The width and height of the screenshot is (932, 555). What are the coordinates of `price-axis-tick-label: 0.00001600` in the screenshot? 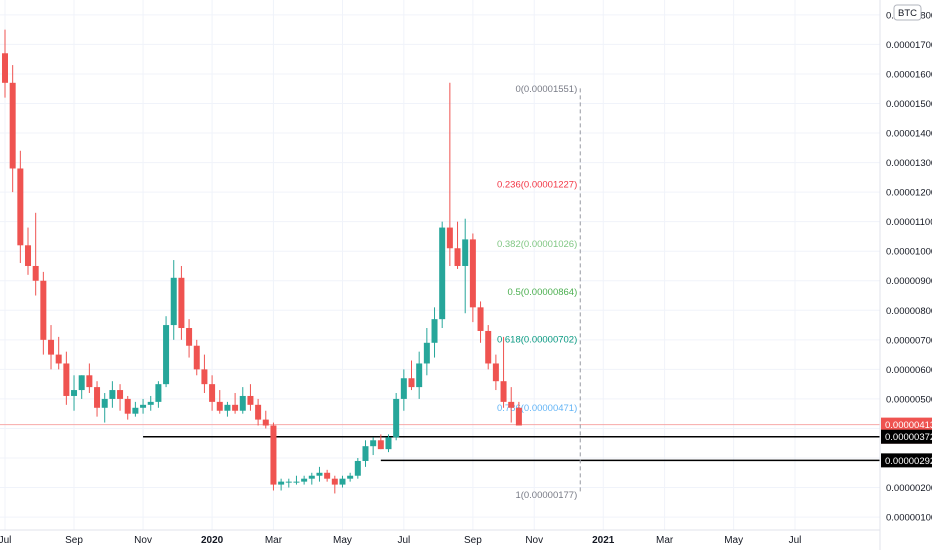 It's located at (909, 74).